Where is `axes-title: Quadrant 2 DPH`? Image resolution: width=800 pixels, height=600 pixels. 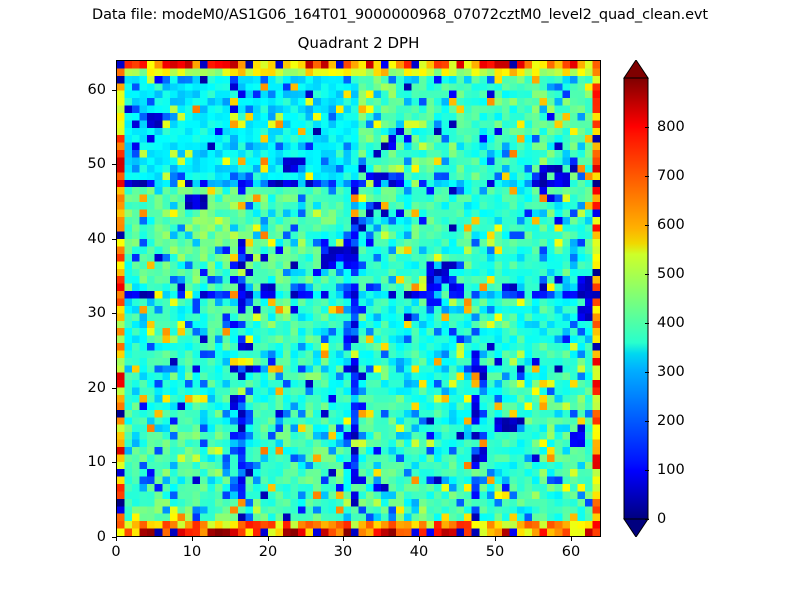 axes-title: Quadrant 2 DPH is located at coordinates (358, 43).